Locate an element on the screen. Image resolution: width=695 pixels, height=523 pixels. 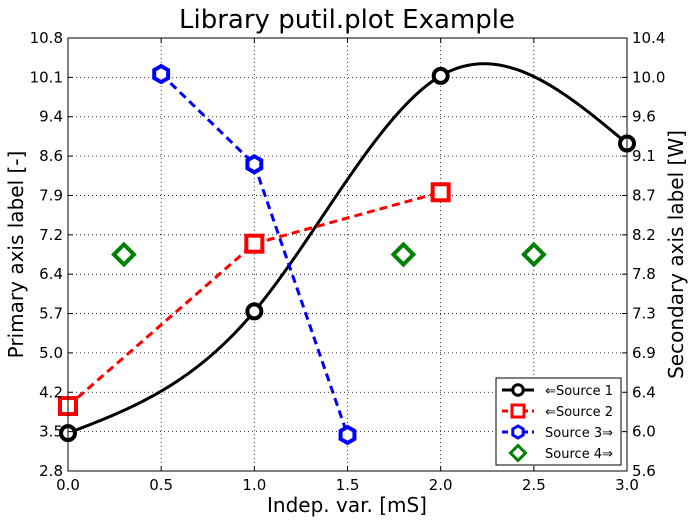
y2-tick-label: 9.1 is located at coordinates (644, 156).